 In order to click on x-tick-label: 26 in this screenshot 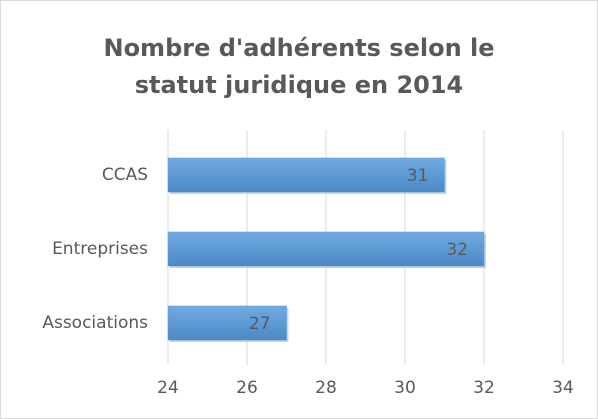, I will do `click(247, 388)`.